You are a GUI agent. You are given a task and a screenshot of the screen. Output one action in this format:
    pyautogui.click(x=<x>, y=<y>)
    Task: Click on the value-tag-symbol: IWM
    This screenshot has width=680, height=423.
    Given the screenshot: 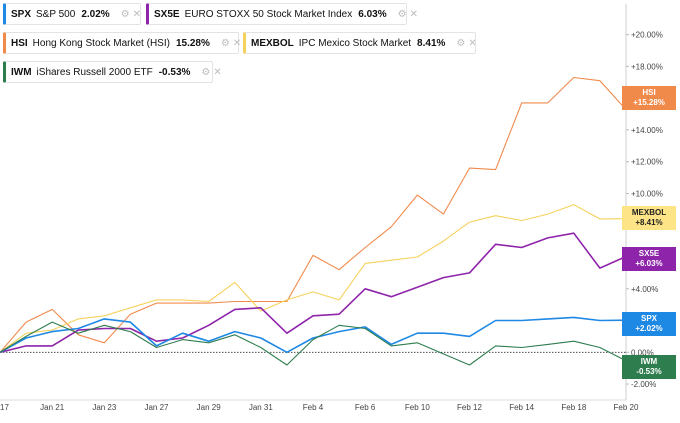 What is the action you would take?
    pyautogui.click(x=649, y=361)
    